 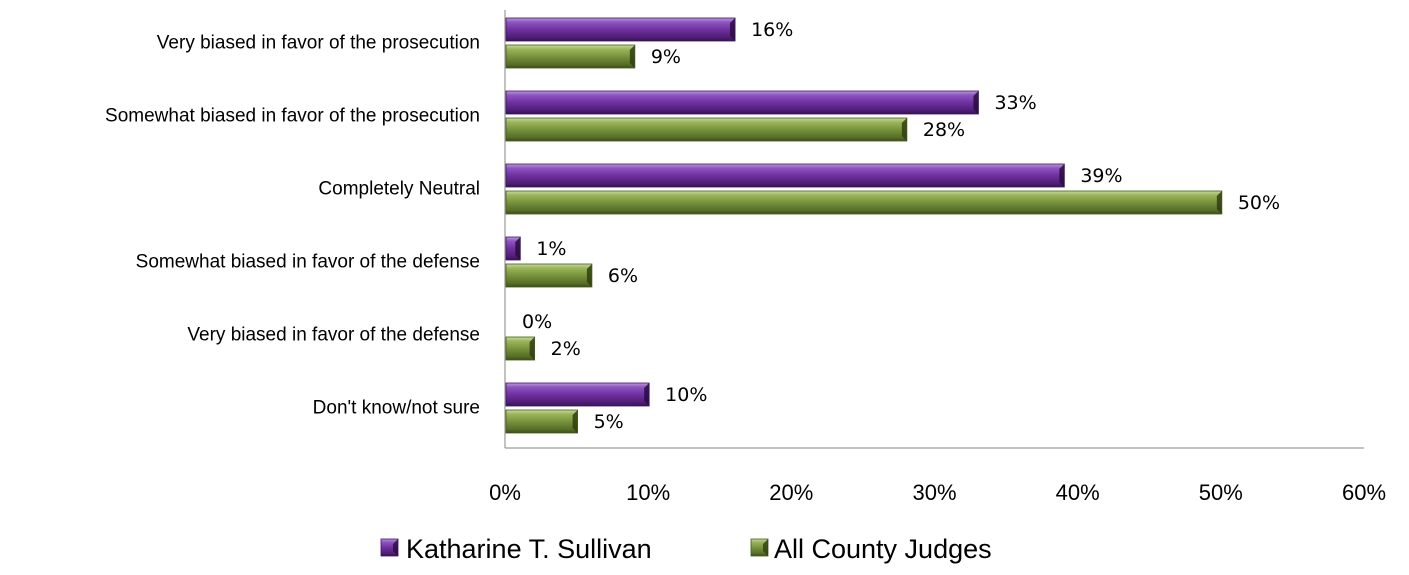 I want to click on legend-item-katharine-t-sullivan: Katharine T. Sullivan, so click(x=516, y=549).